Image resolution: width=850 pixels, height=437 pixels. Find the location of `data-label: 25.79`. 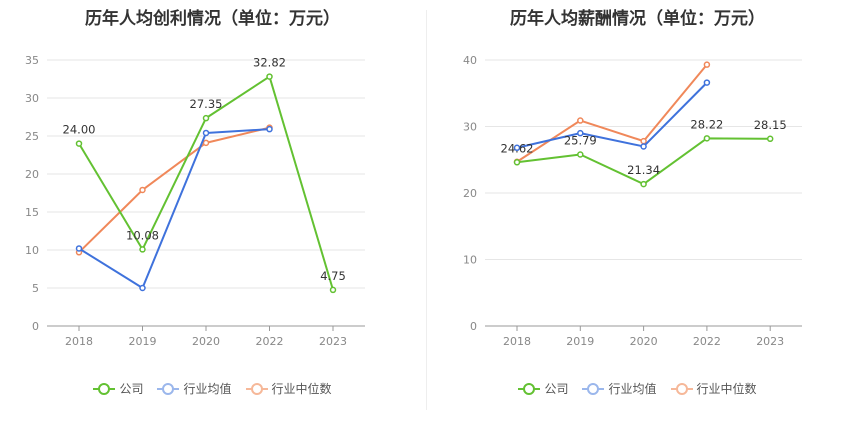

data-label: 25.79 is located at coordinates (580, 140).